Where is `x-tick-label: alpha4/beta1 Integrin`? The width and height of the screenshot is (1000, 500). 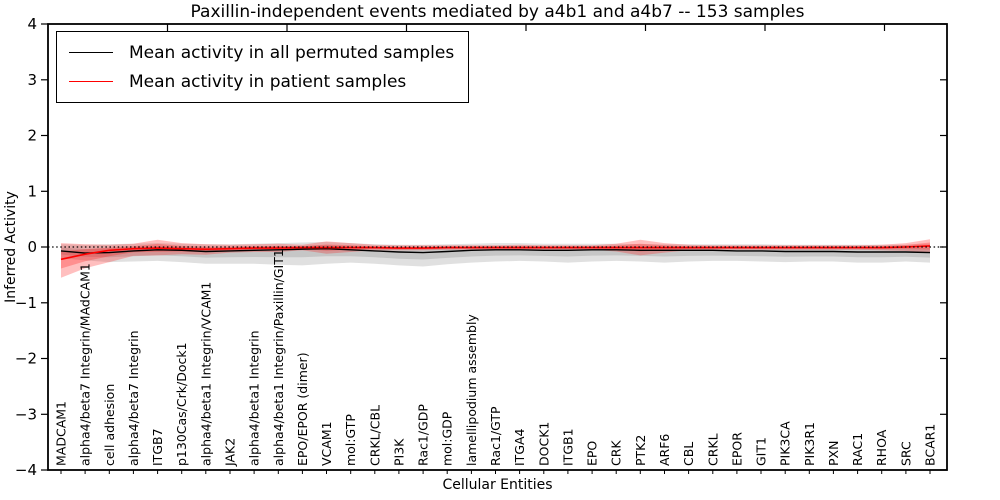 x-tick-label: alpha4/beta1 Integrin is located at coordinates (254, 398).